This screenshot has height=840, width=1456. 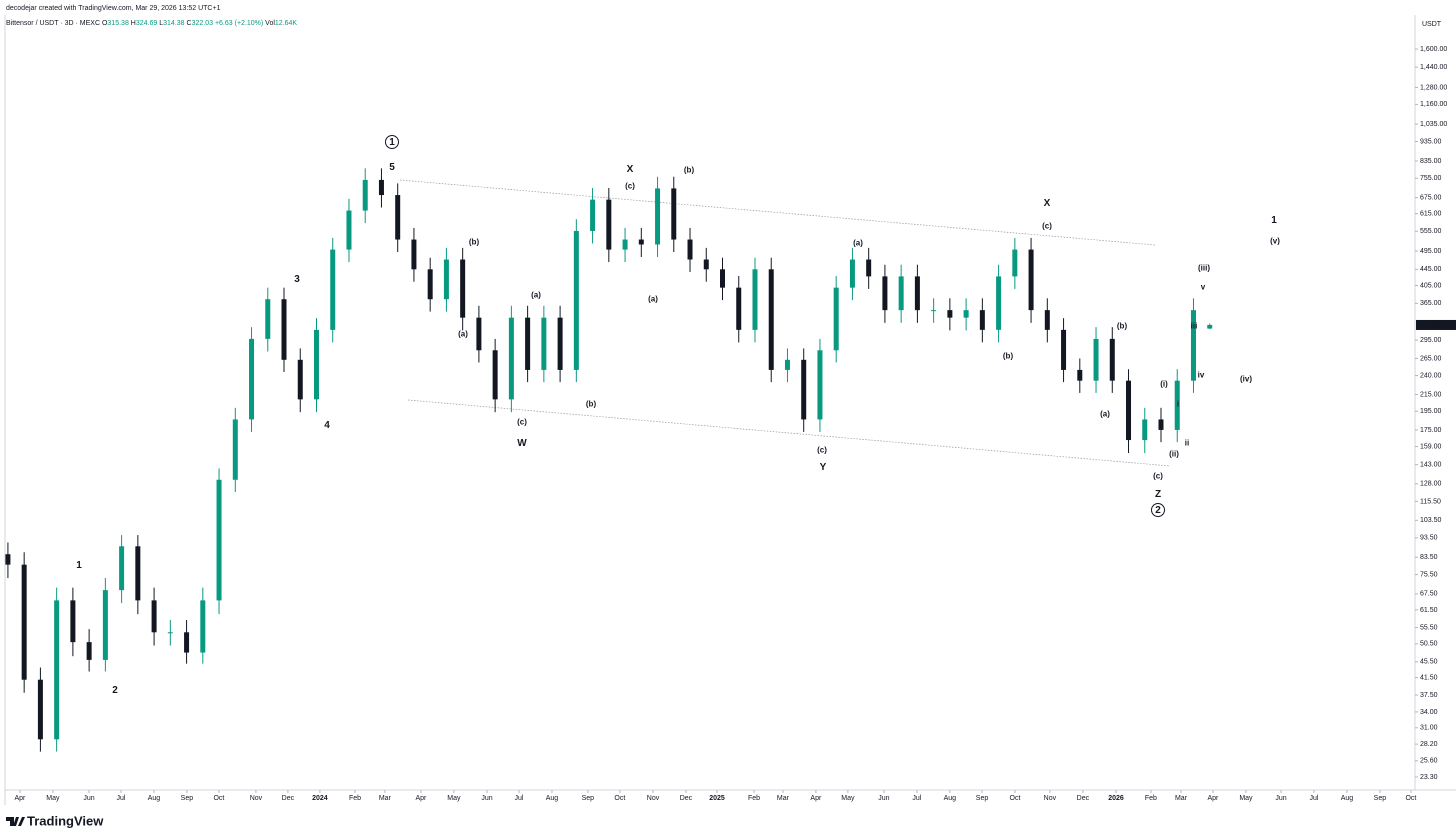 I want to click on ohlc-label: C, so click(x=189, y=23).